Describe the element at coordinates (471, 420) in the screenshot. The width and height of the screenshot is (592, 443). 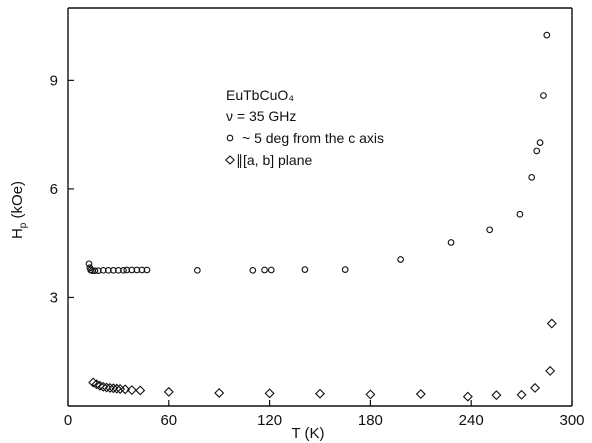
I see `x-tick-label: 240` at that location.